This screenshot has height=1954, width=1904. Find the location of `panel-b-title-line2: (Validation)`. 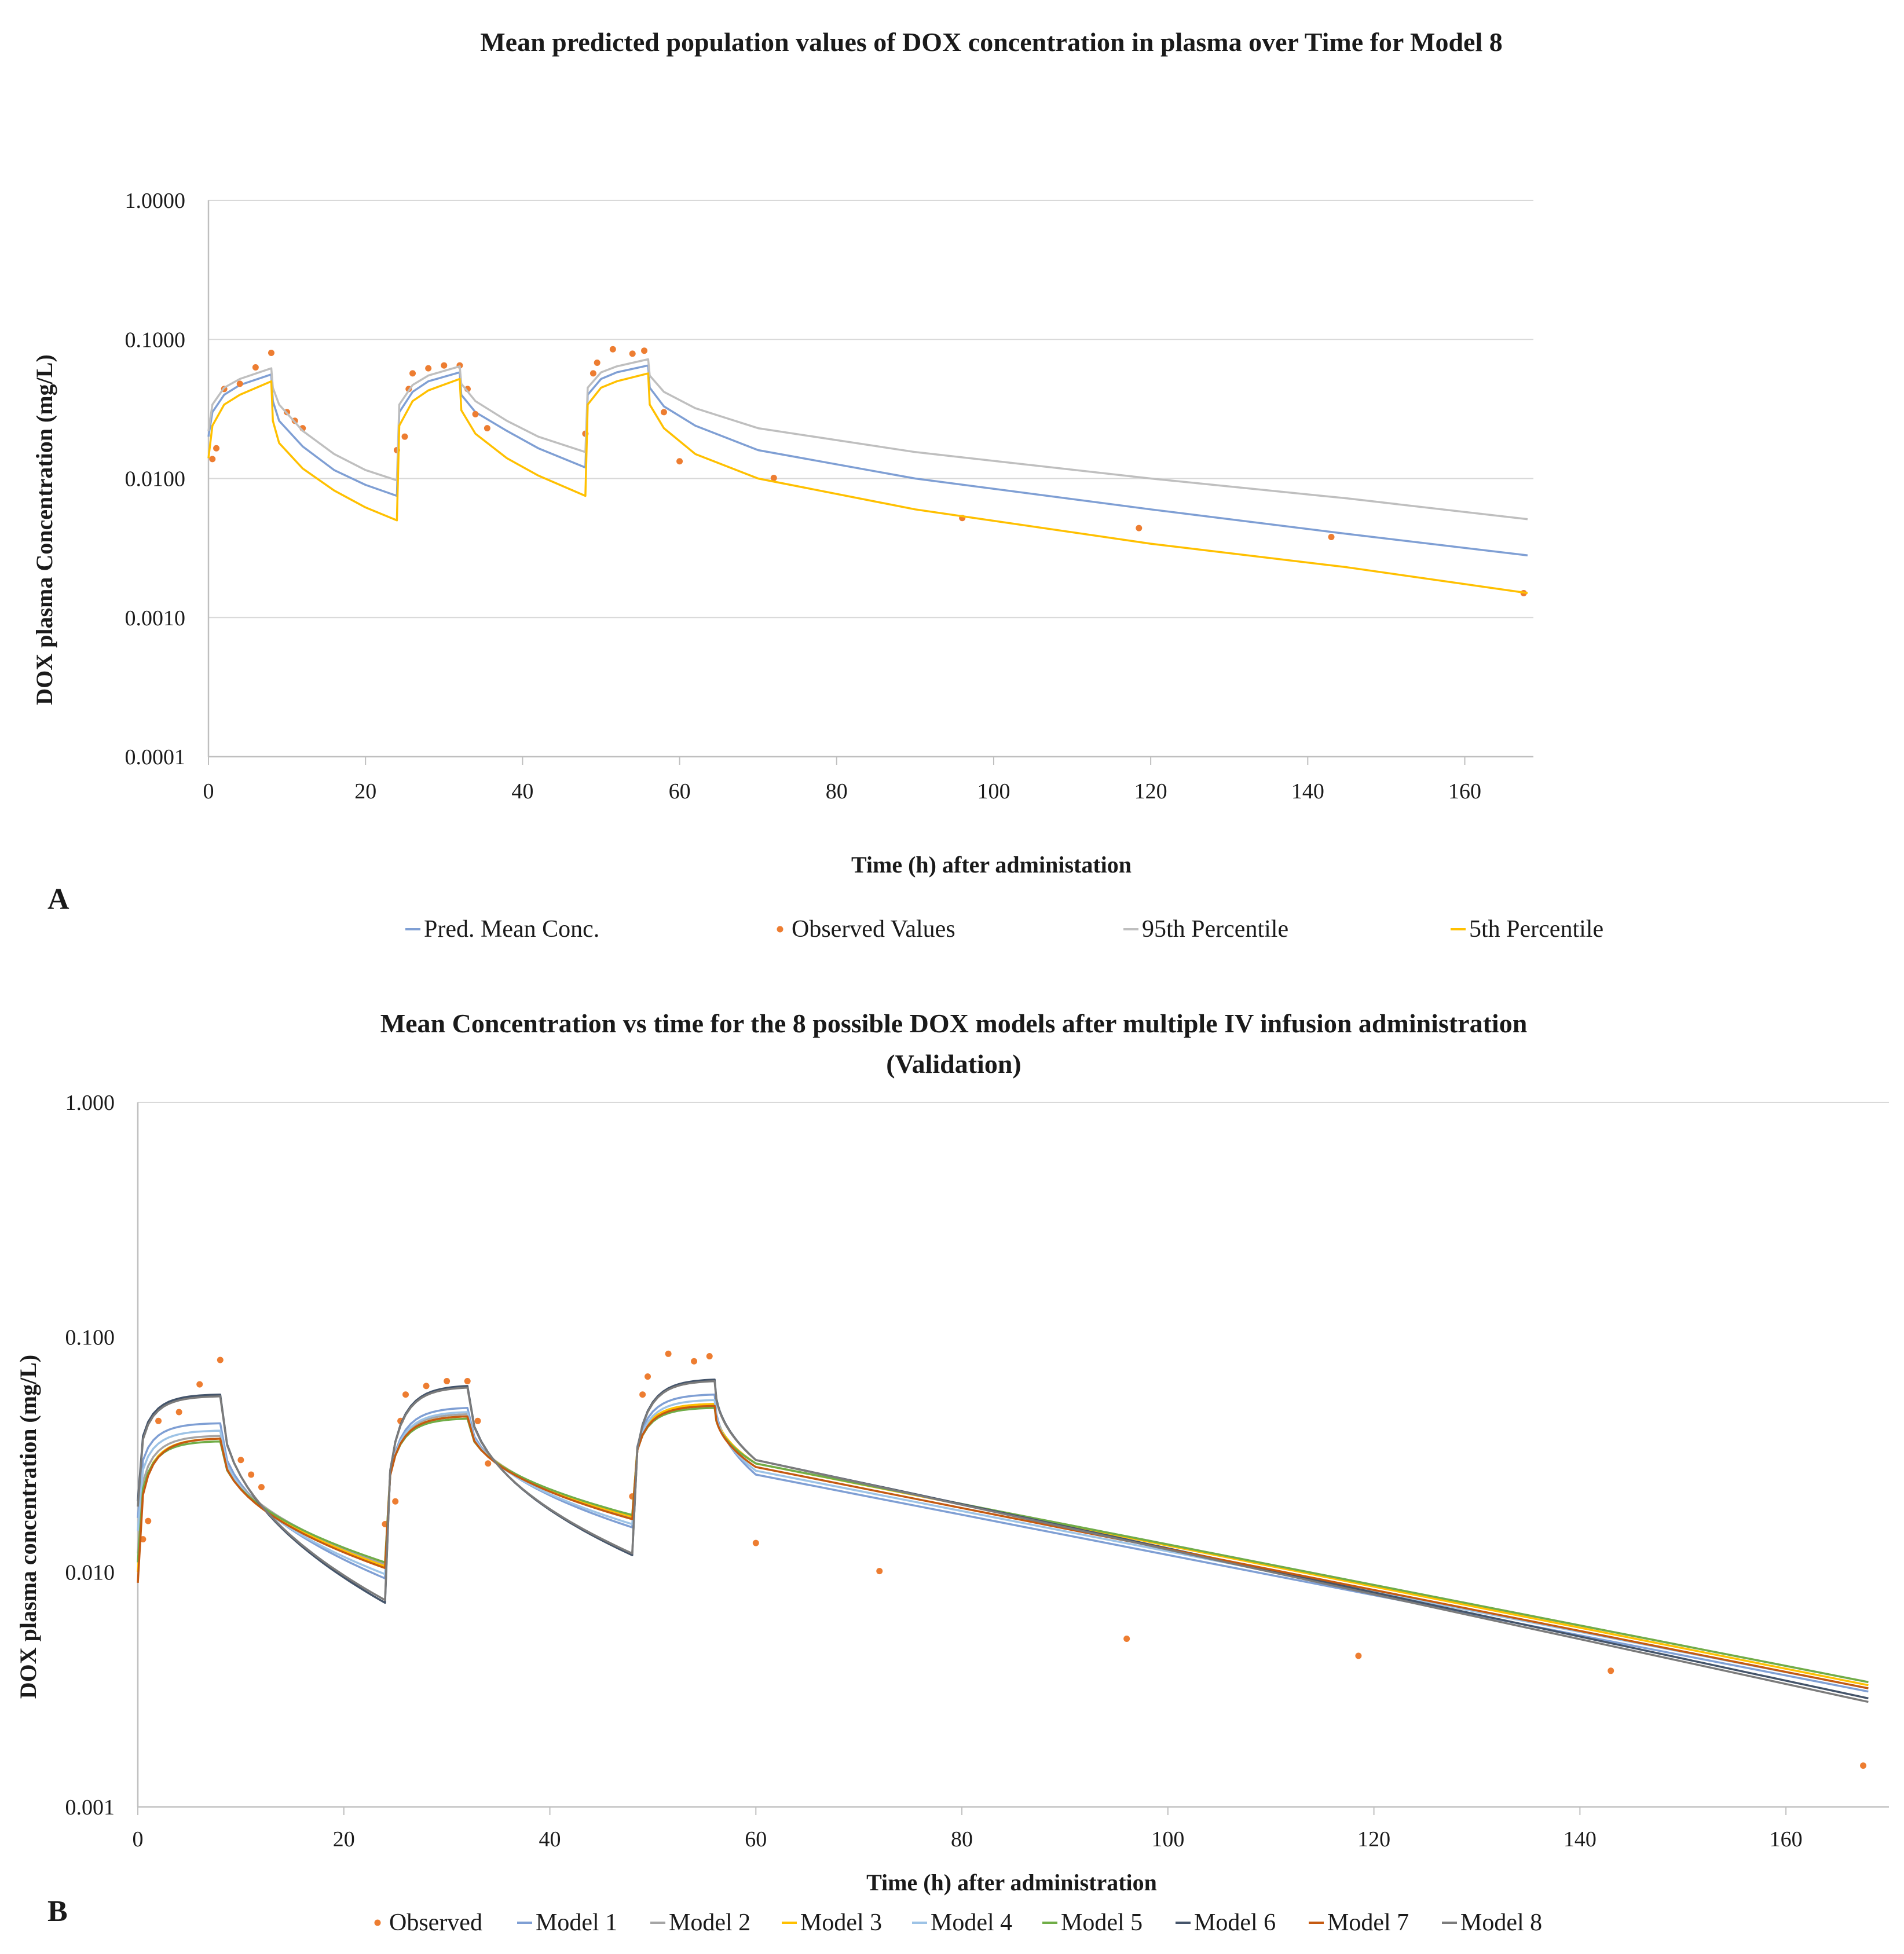

panel-b-title-line2: (Validation) is located at coordinates (953, 1064).